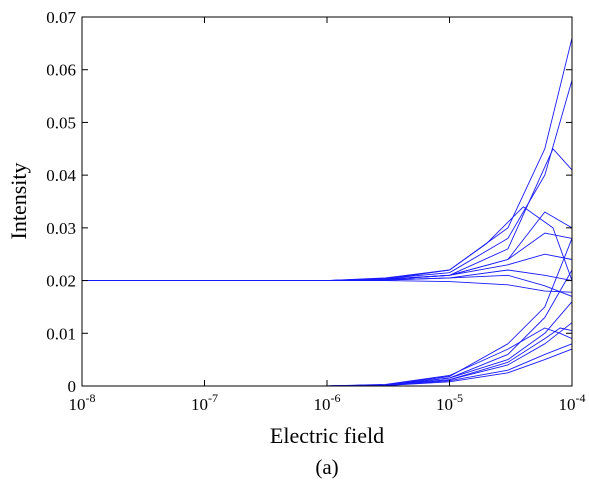 The width and height of the screenshot is (589, 482). Describe the element at coordinates (61, 333) in the screenshot. I see `y-tick-label-2: 0.01` at that location.